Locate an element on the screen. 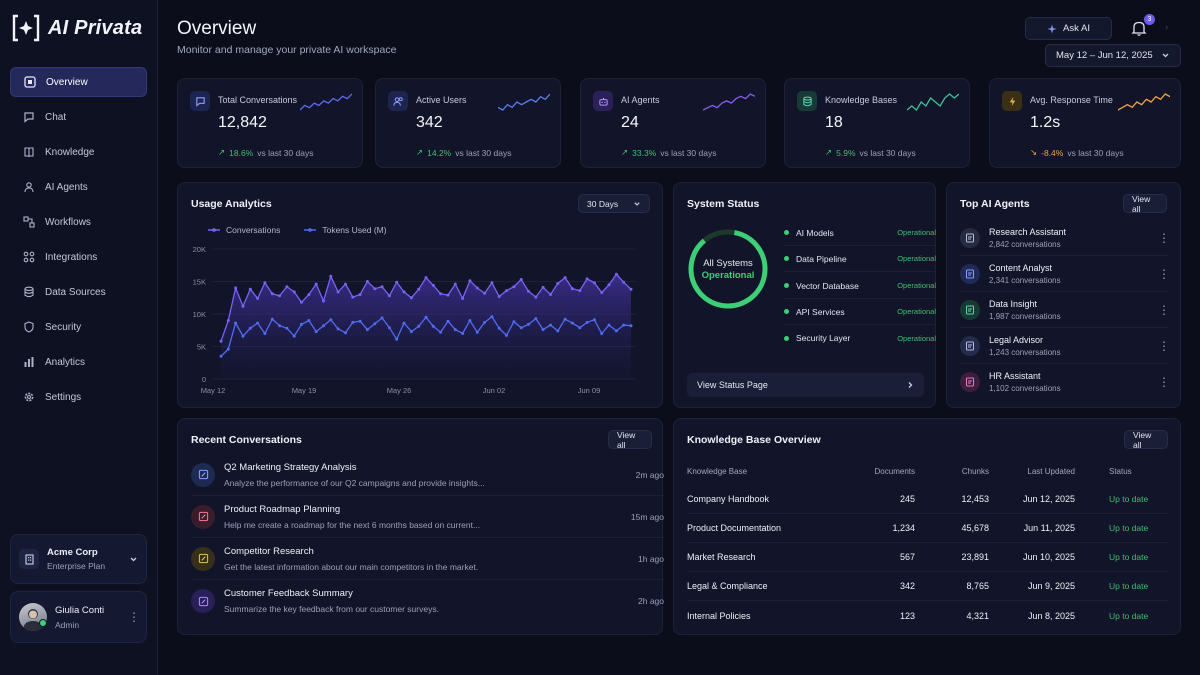 The height and width of the screenshot is (675, 1200). legend-swatch is located at coordinates (214, 230).